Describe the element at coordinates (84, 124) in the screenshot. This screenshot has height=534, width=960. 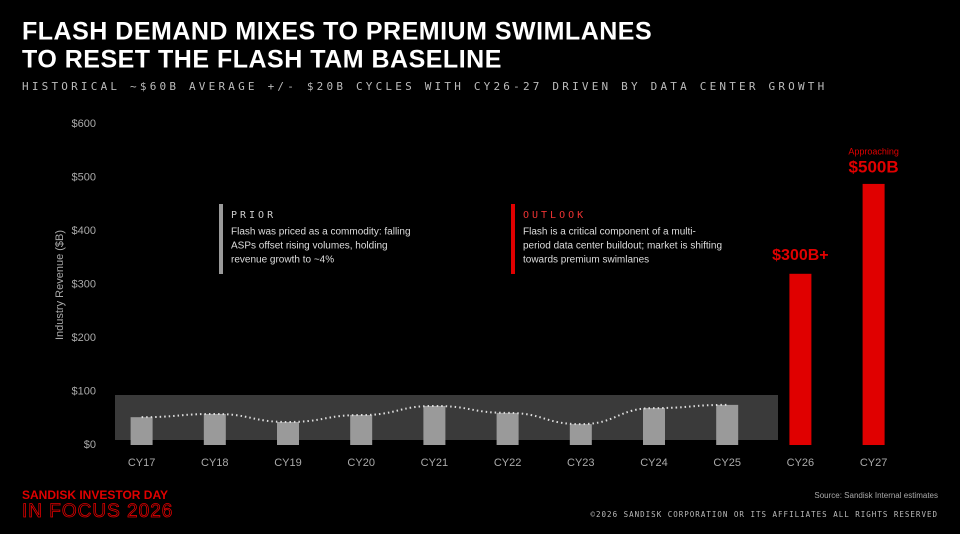
I see `y-tick-label: $600` at that location.